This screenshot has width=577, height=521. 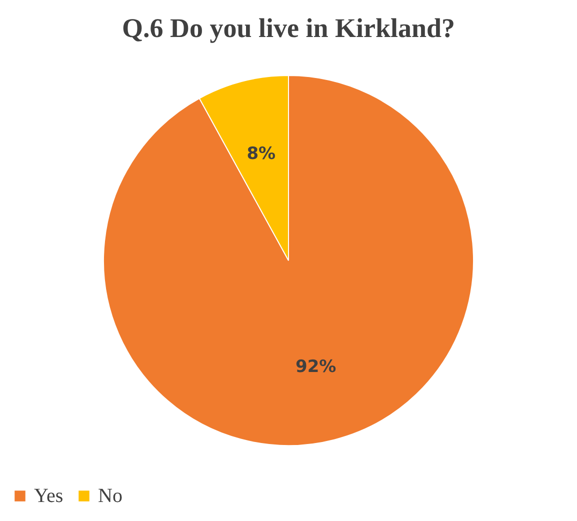 What do you see at coordinates (261, 154) in the screenshot?
I see `data-label: 8%` at bounding box center [261, 154].